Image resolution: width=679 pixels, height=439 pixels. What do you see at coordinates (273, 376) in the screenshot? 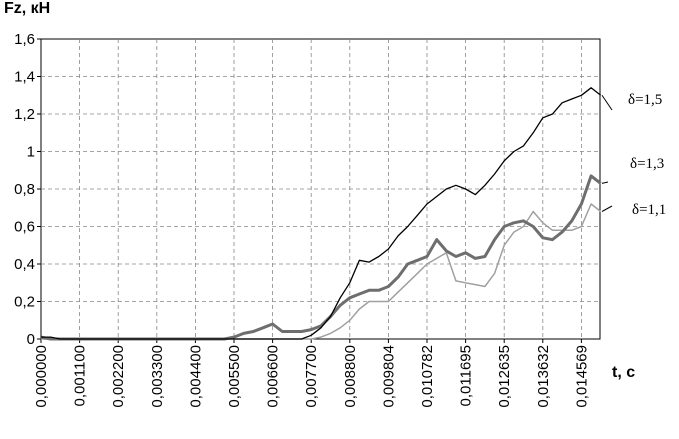
I see `x-tick-label: 0,006600` at bounding box center [273, 376].